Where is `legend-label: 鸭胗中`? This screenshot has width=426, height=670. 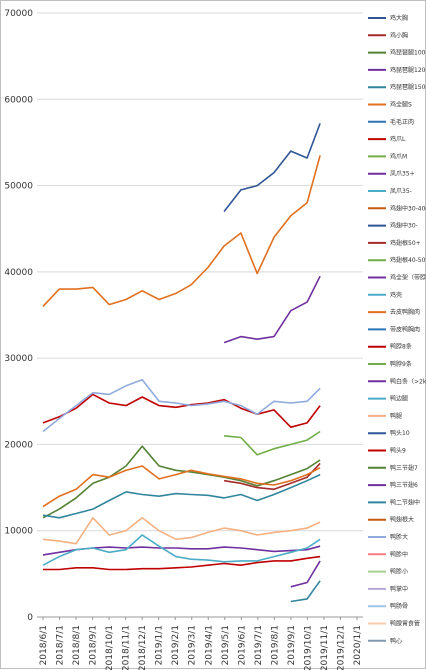
legend-label: 鸭胗中 is located at coordinates (399, 554).